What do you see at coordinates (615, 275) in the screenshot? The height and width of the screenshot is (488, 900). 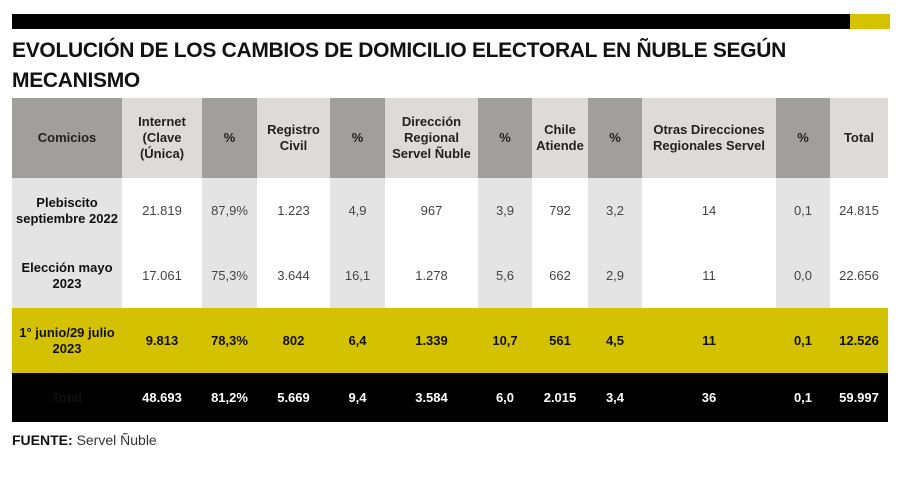 I see `table-cell: 2,9` at bounding box center [615, 275].